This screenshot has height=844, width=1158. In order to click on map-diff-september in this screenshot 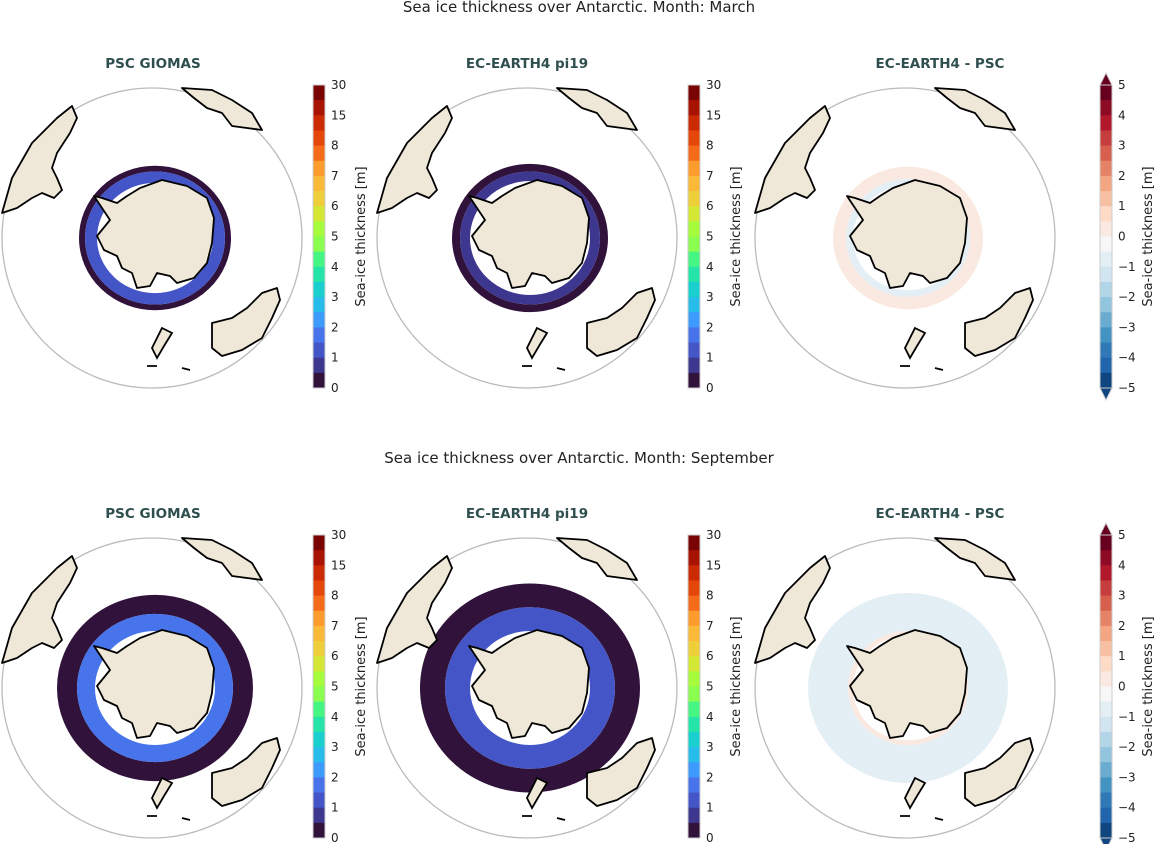, I will do `click(905, 688)`.